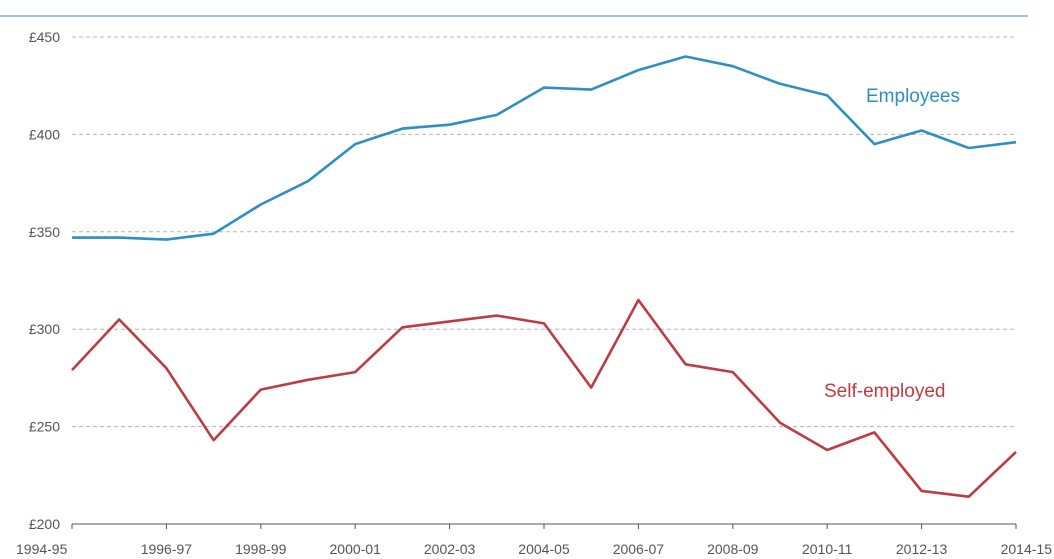 The height and width of the screenshot is (559, 1054). What do you see at coordinates (261, 549) in the screenshot?
I see `x-tick-label: 1998-99` at bounding box center [261, 549].